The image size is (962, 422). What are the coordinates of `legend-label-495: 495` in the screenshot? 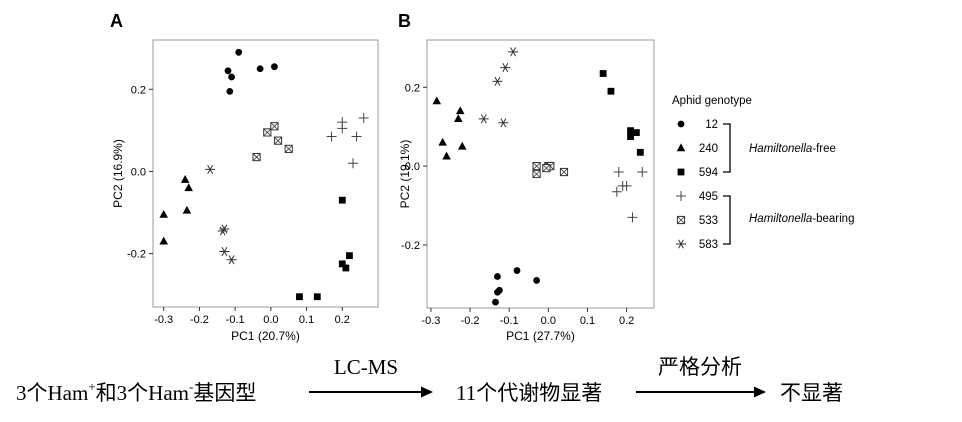 It's located at (708, 197).